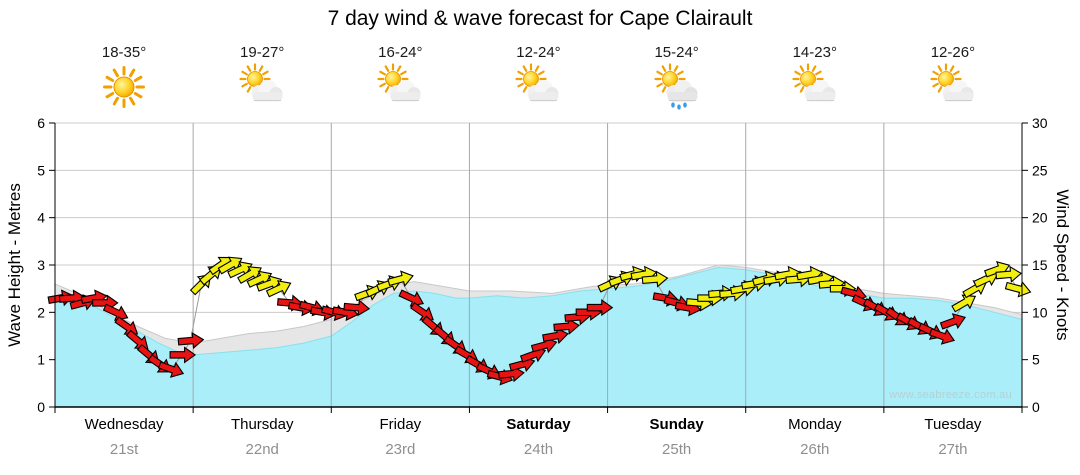 Image resolution: width=1080 pixels, height=475 pixels. What do you see at coordinates (953, 424) in the screenshot?
I see `day-name: Tuesday` at bounding box center [953, 424].